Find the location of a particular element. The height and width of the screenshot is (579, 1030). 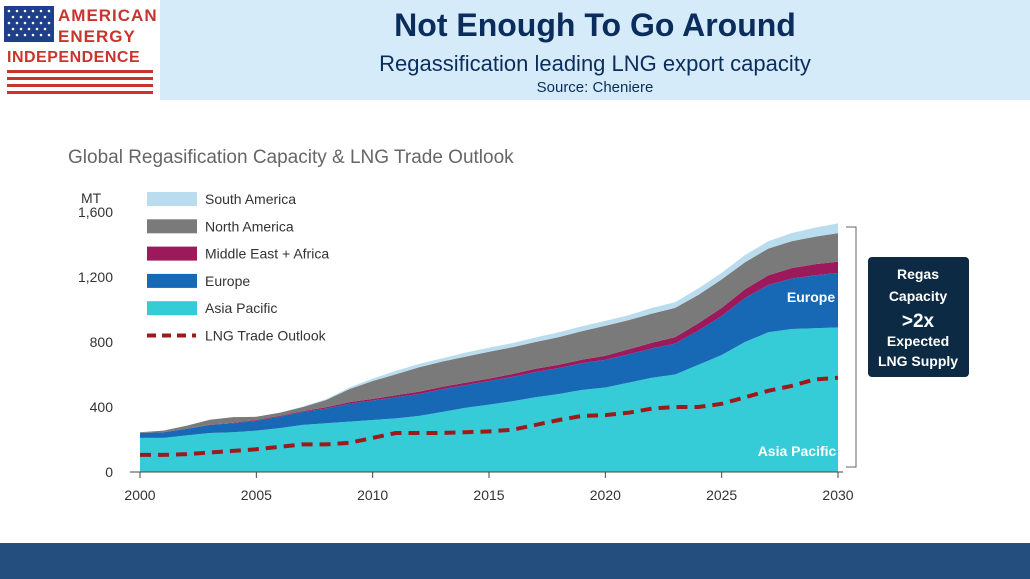

legend-label-europe: Europe is located at coordinates (227, 281).